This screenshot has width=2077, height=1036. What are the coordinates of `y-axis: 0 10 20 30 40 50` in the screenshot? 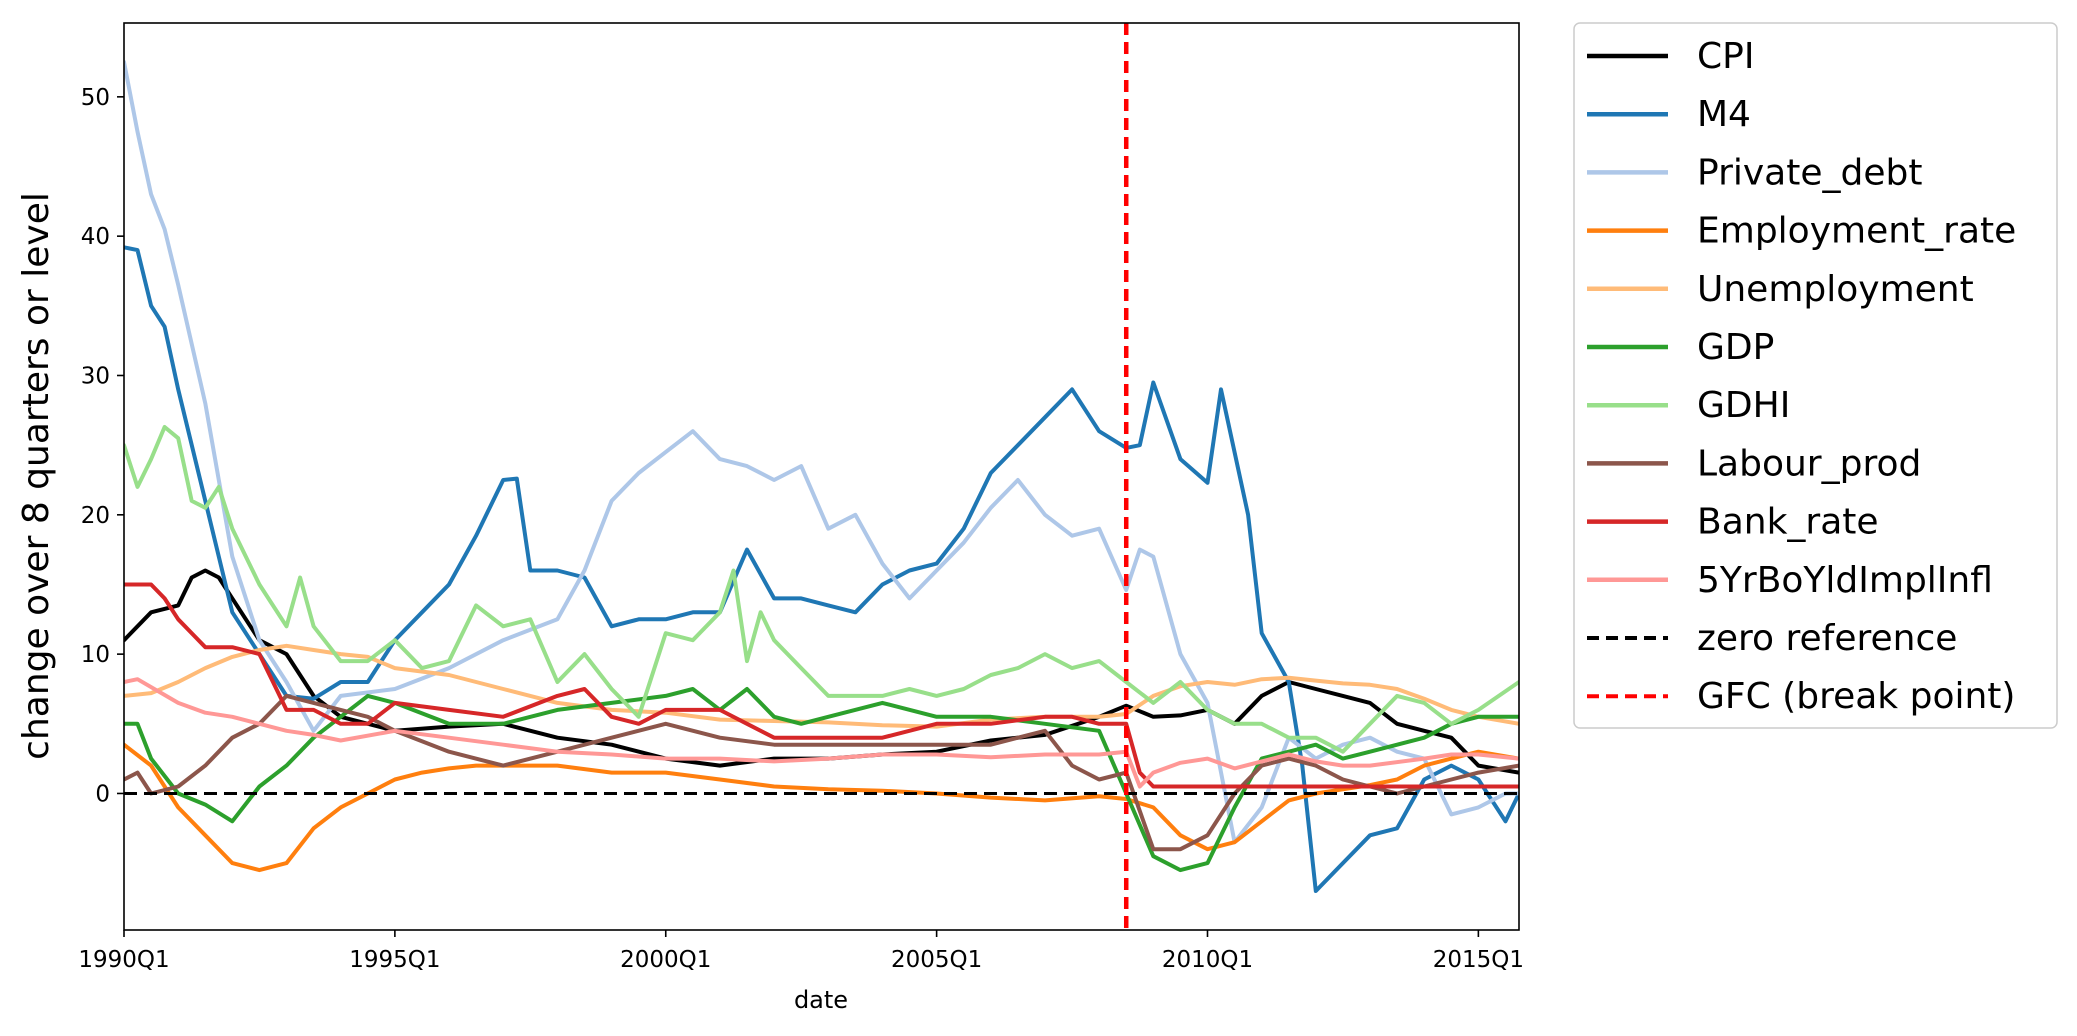 It's located at (102, 446).